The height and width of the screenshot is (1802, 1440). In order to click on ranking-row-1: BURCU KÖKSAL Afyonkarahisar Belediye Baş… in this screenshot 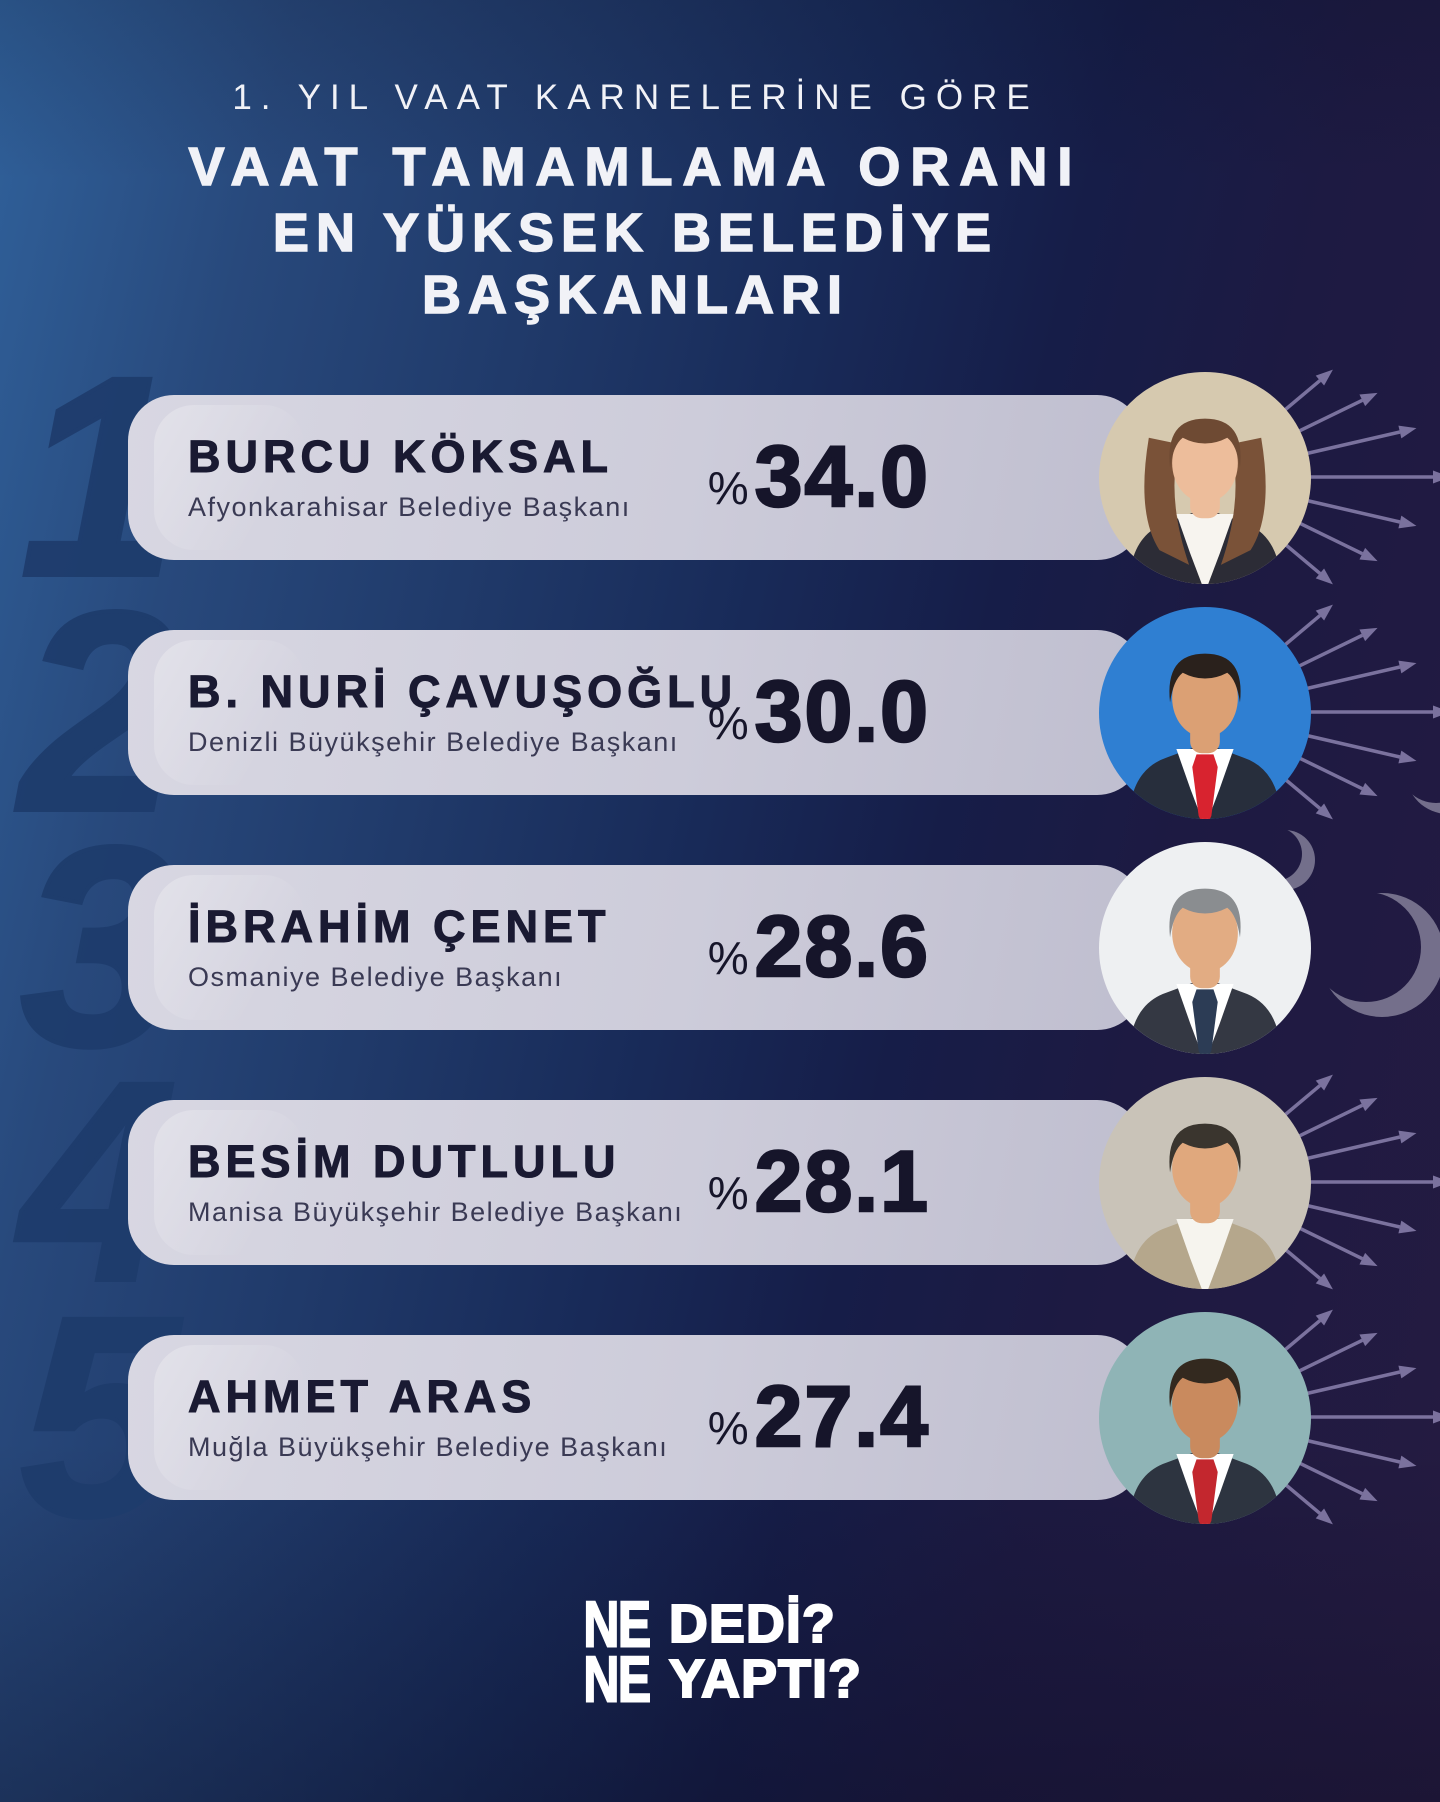, I will do `click(784, 477)`.